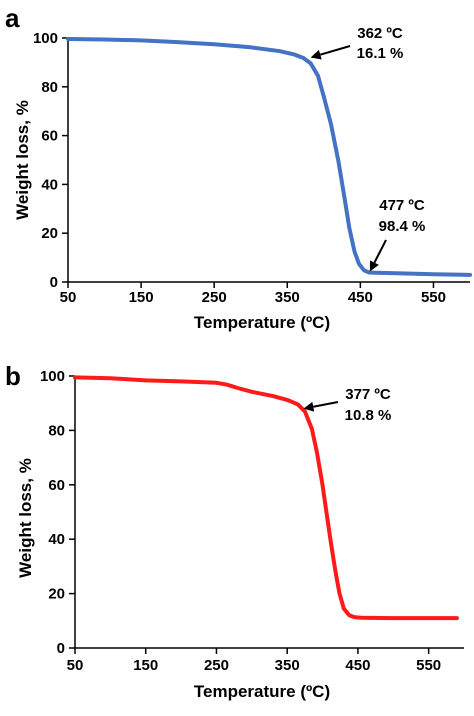  What do you see at coordinates (357, 43) in the screenshot?
I see `panel-a-annotation-1: 362 ºC 16.1 %` at bounding box center [357, 43].